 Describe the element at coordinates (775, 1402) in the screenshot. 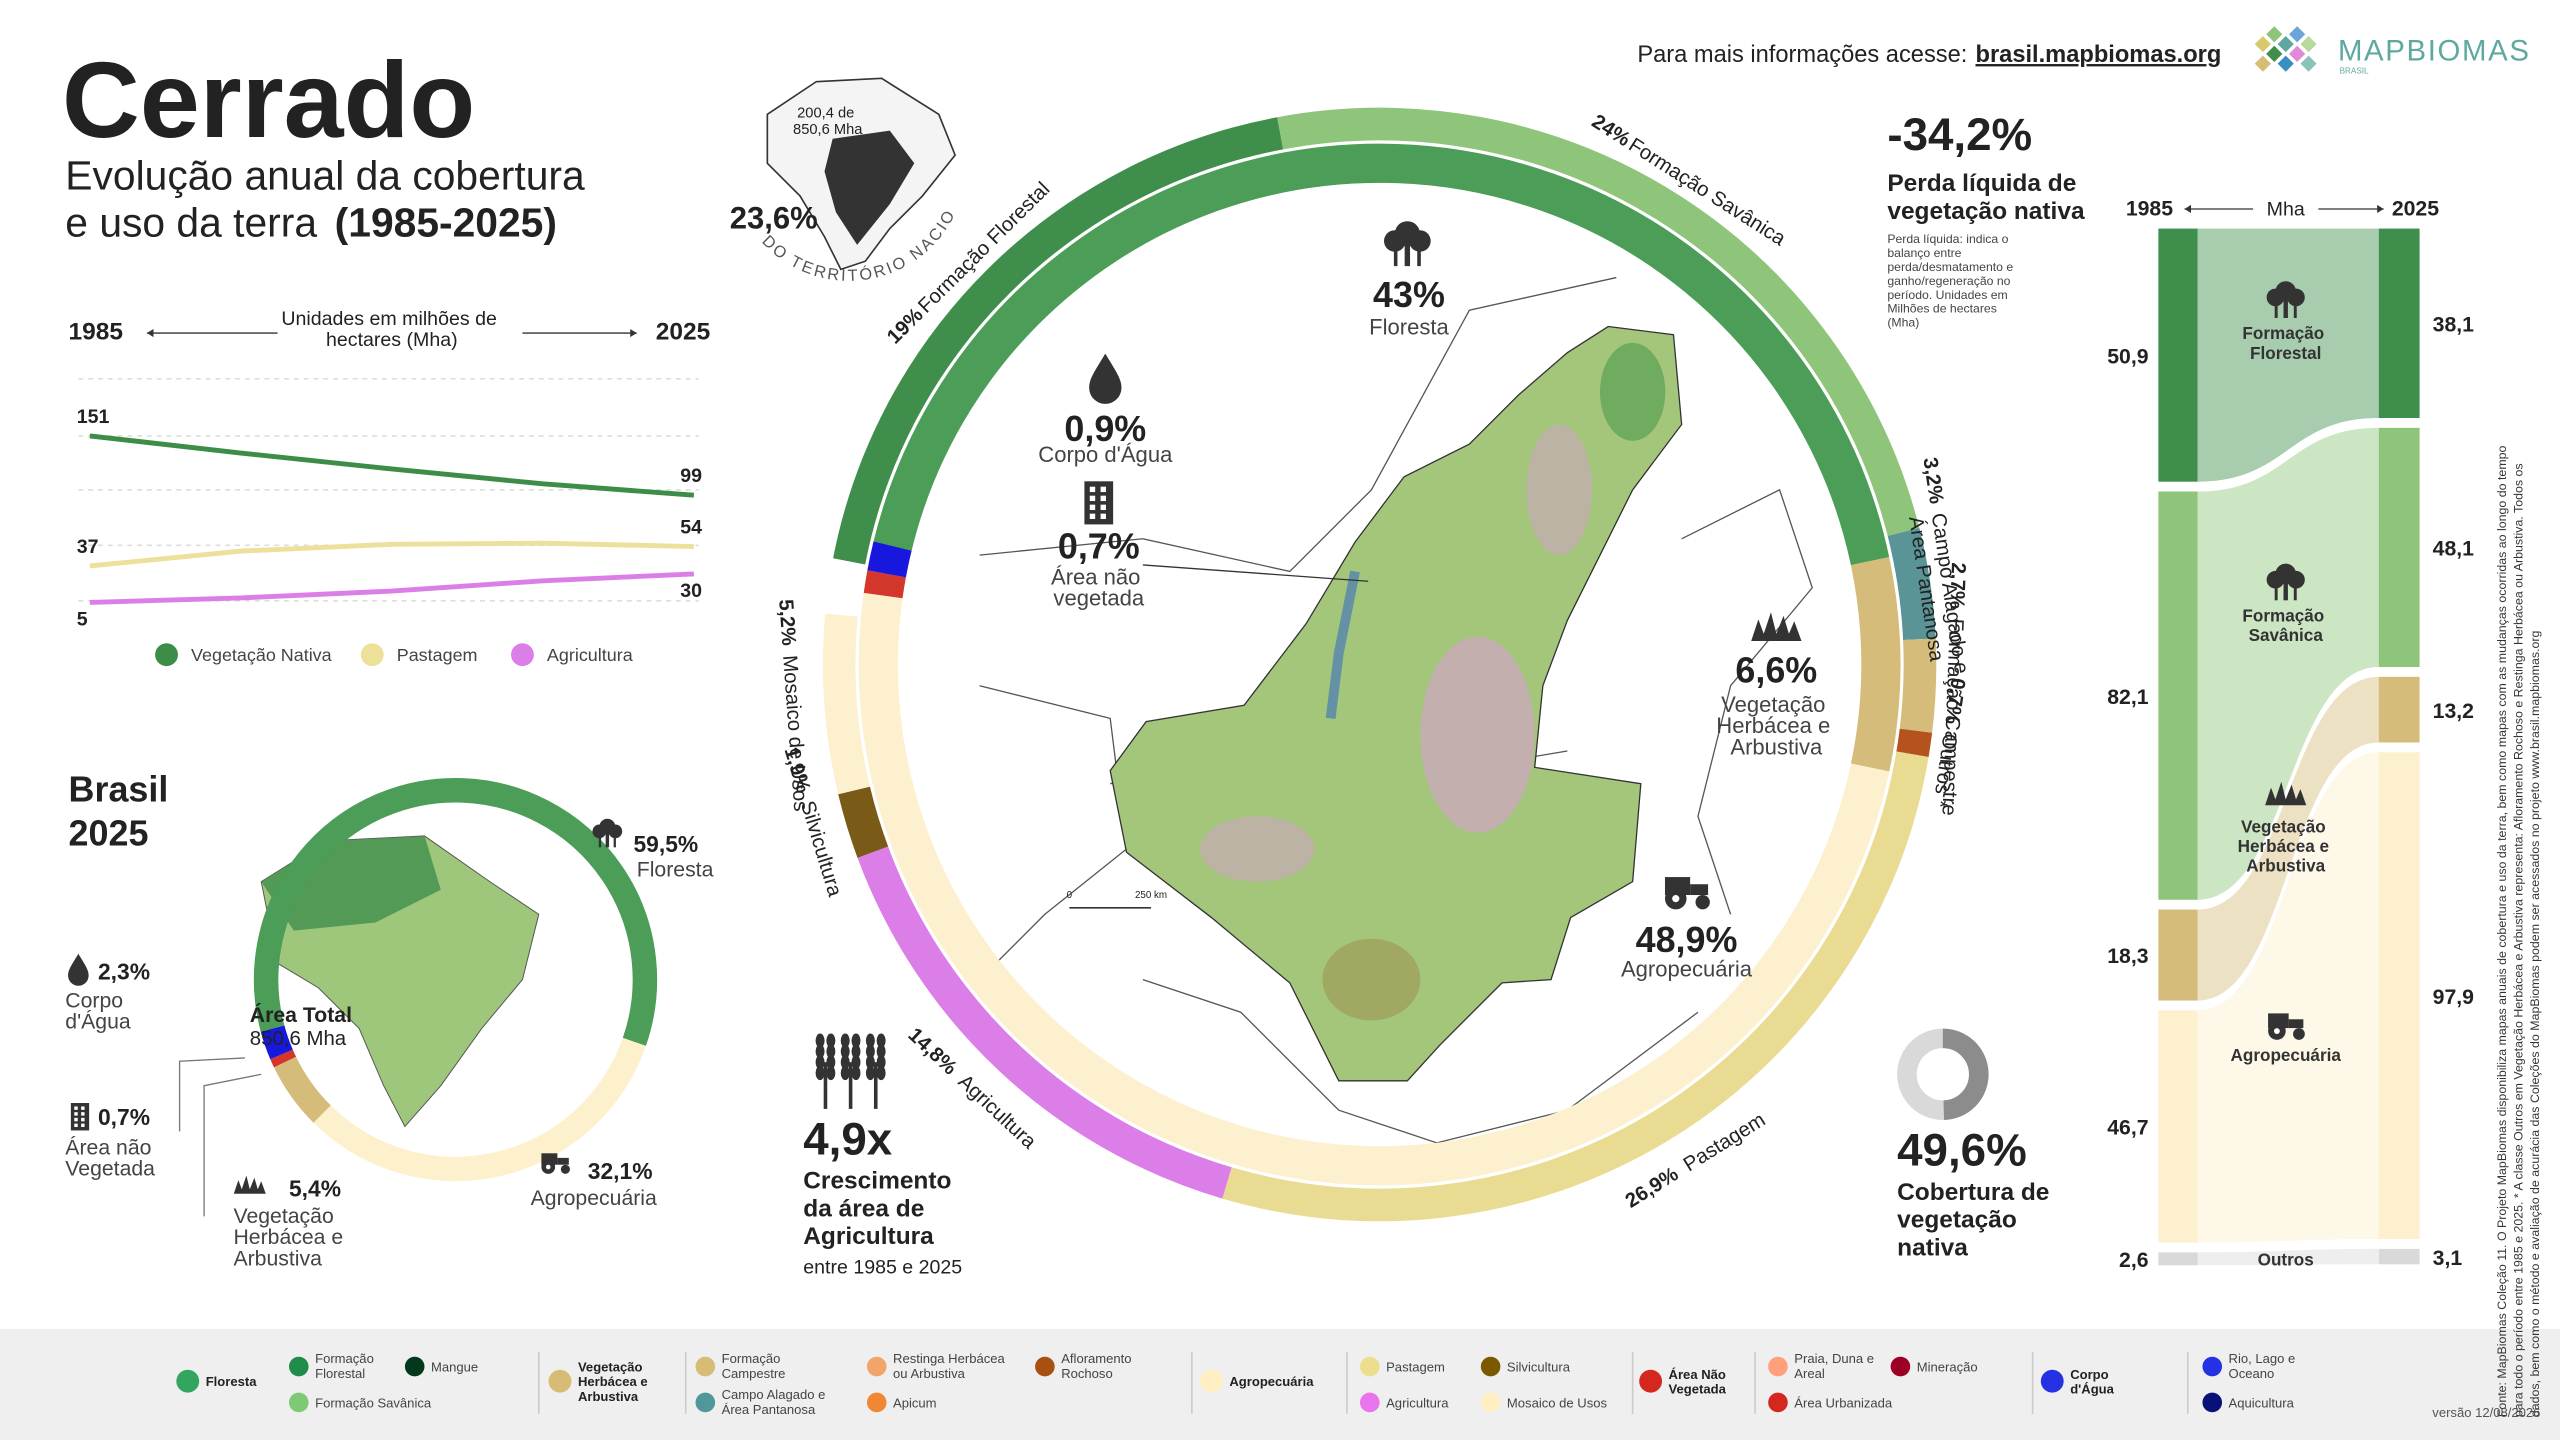

I see `legend-label: Campo Alagado e Área Pantanosa` at that location.